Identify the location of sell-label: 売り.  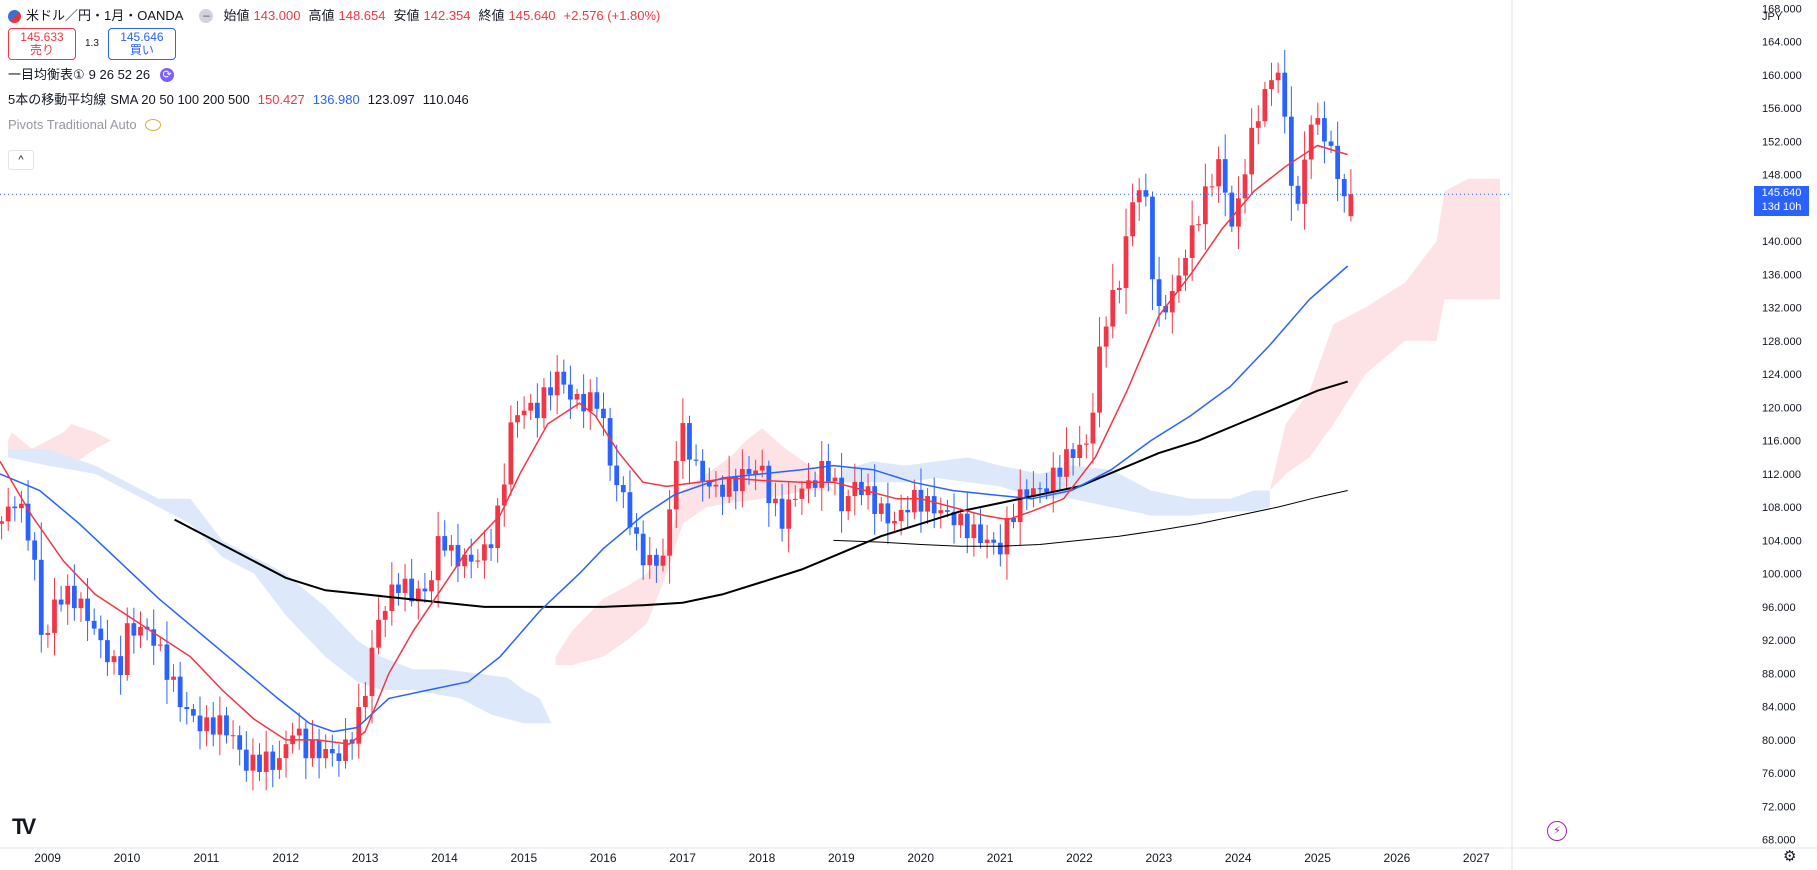
(41, 50).